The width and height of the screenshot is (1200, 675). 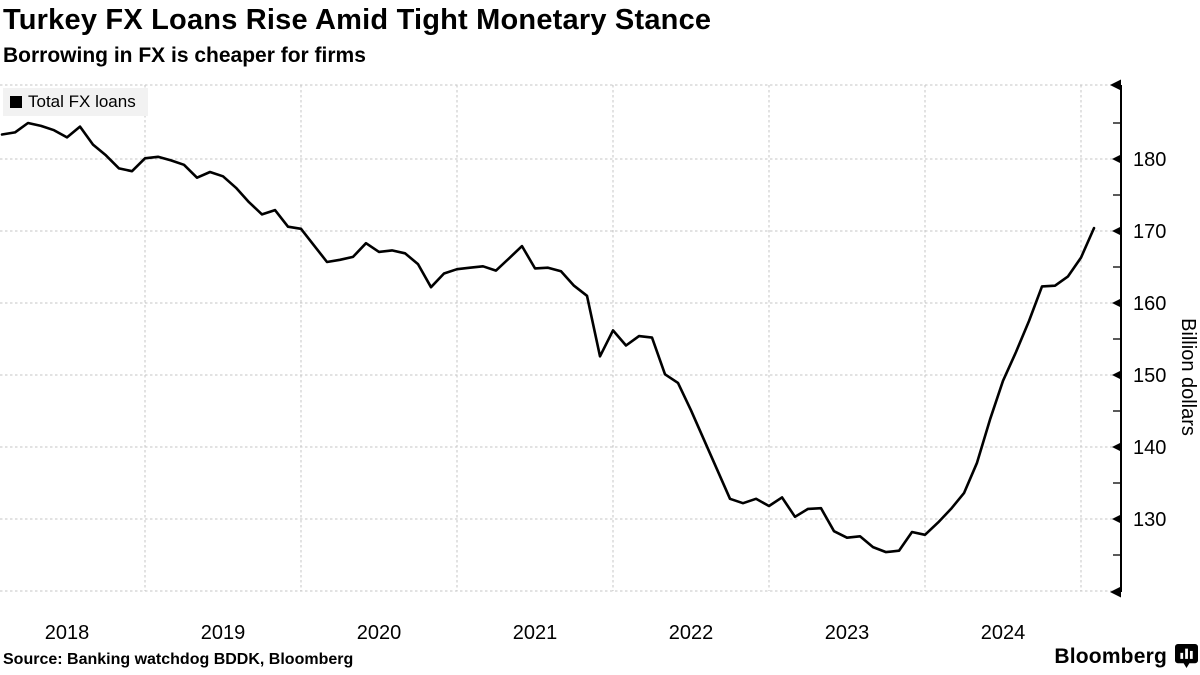 I want to click on bloomberg-wordmark: Bloomberg, so click(x=1110, y=656).